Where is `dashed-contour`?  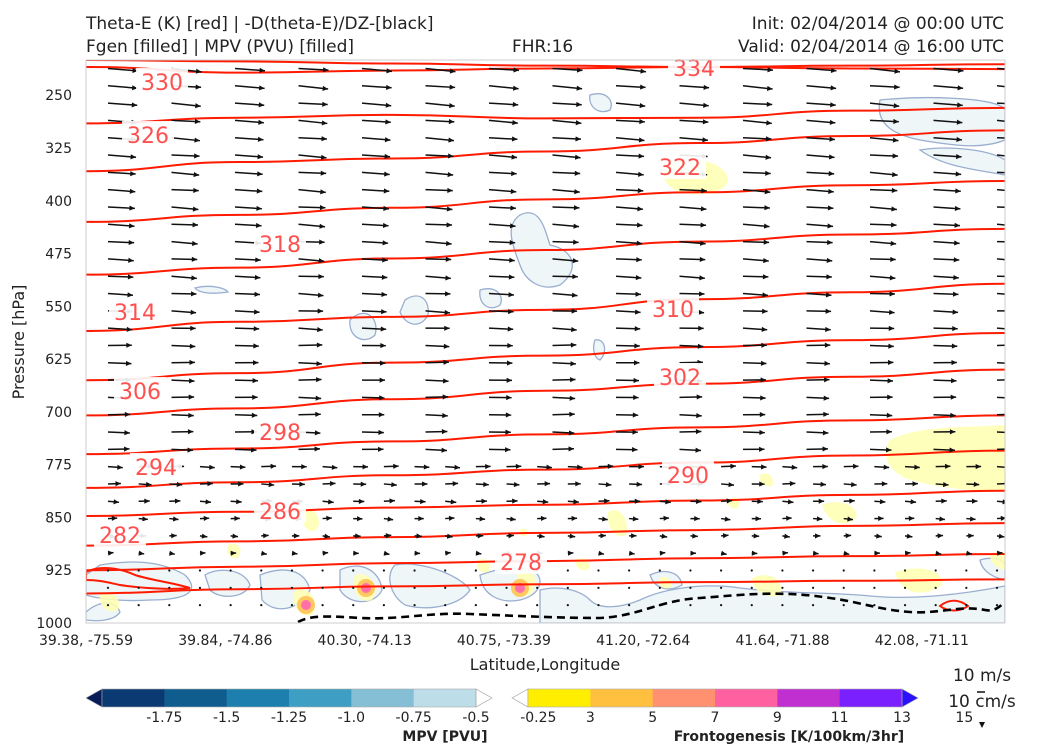 dashed-contour is located at coordinates (651, 607).